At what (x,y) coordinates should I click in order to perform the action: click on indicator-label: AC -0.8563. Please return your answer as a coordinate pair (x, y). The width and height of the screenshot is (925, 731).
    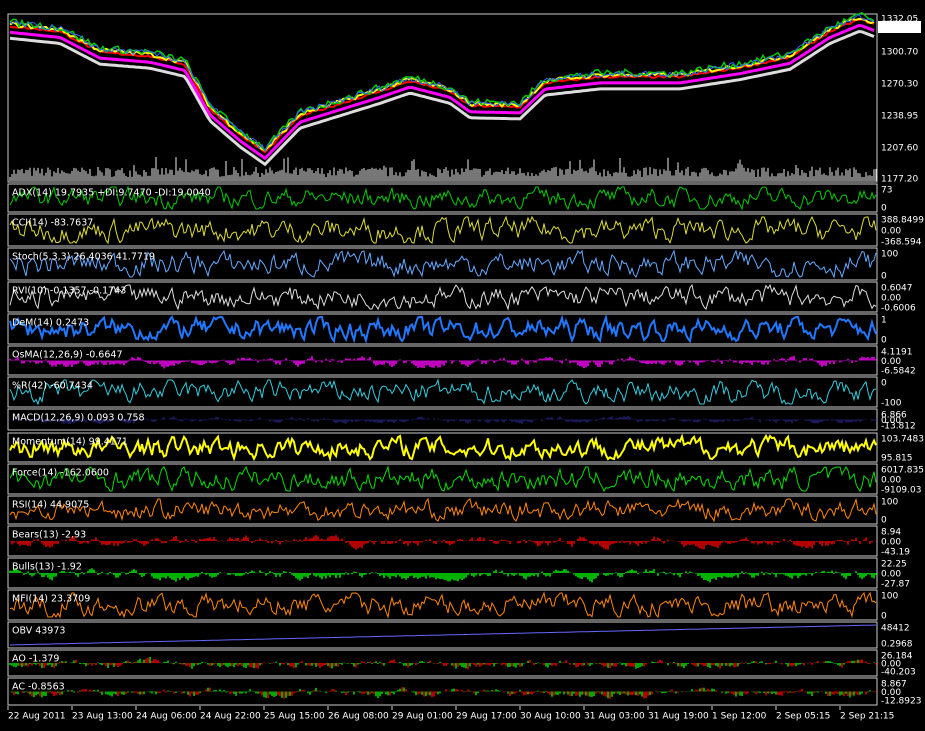
    Looking at the image, I should click on (38, 687).